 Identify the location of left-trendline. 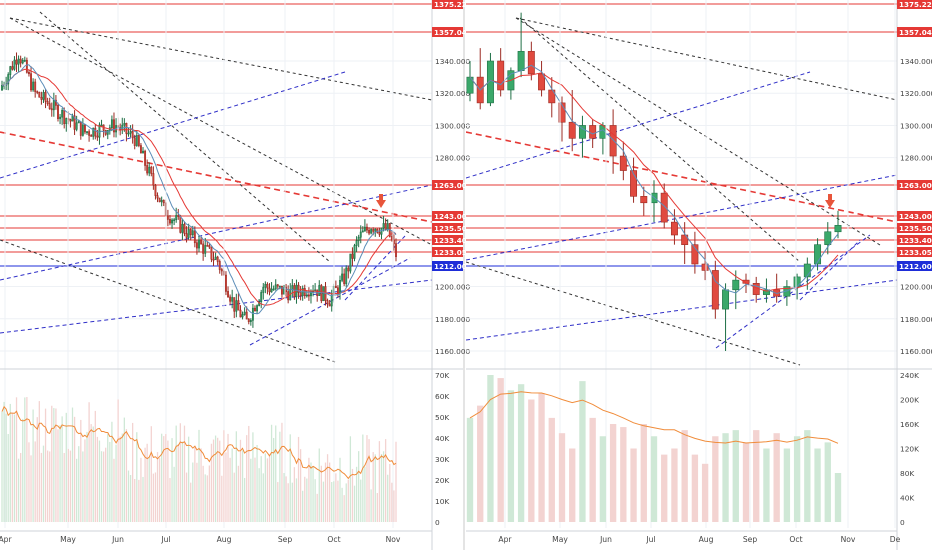
(220, 59).